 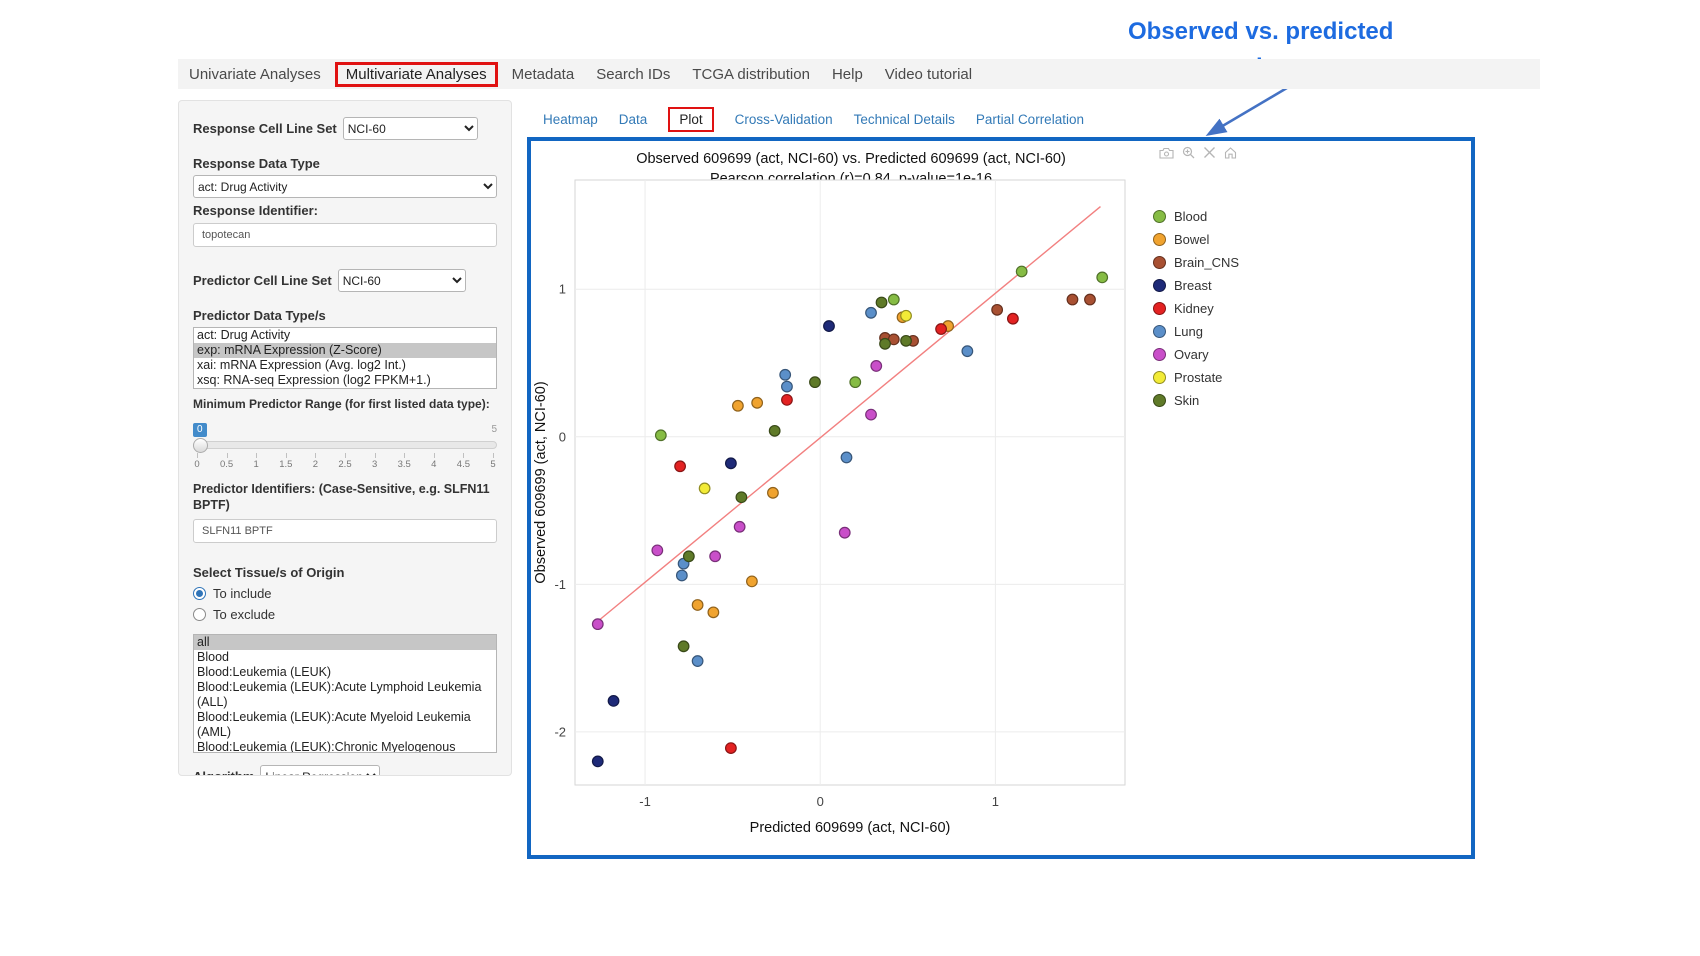 I want to click on slider-track, so click(x=345, y=445).